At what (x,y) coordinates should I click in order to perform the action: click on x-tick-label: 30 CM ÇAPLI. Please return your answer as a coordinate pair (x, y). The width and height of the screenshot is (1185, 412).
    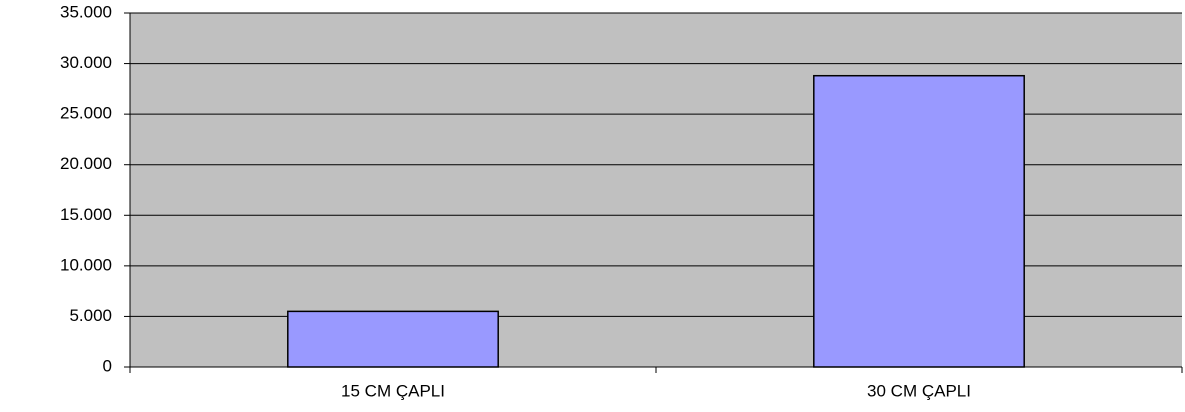
    Looking at the image, I should click on (919, 390).